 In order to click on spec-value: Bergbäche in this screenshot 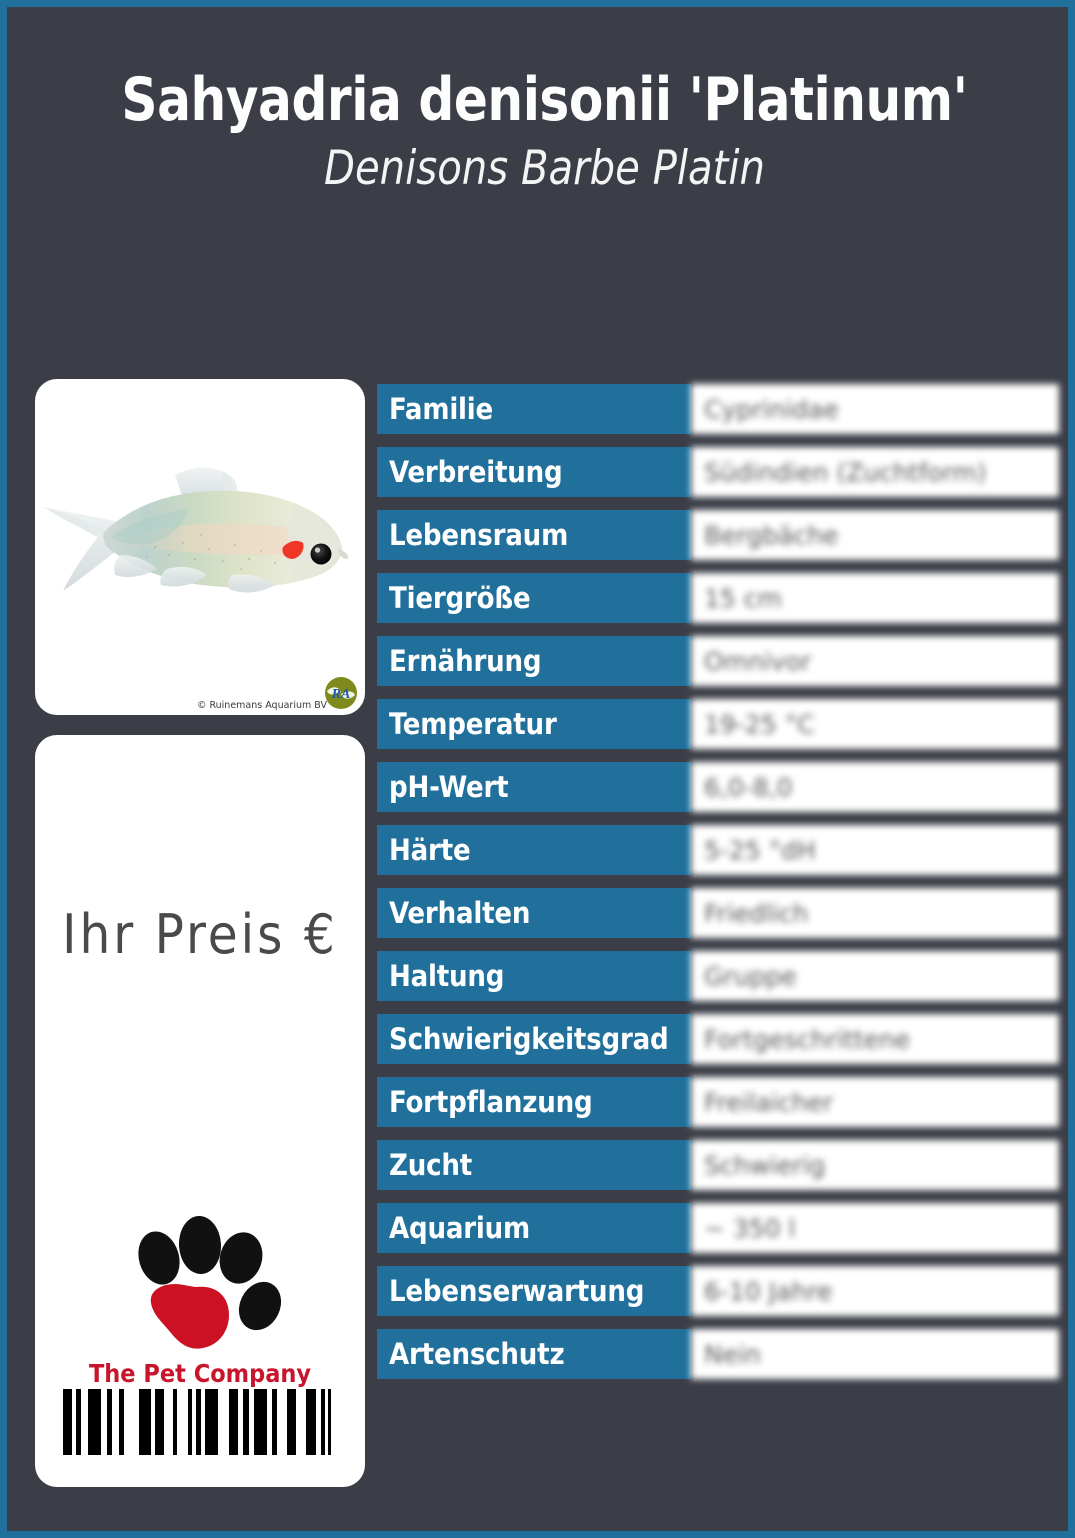, I will do `click(875, 535)`.